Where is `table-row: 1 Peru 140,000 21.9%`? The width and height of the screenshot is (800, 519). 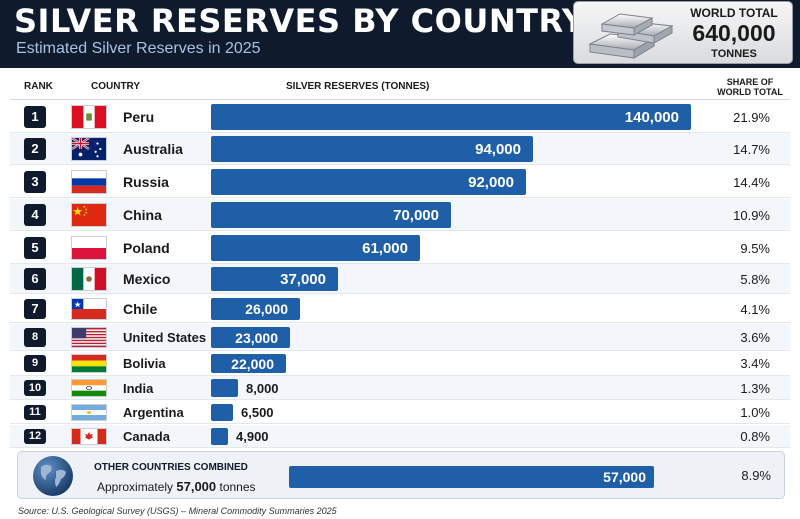
table-row: 1 Peru 140,000 21.9% is located at coordinates (400, 117).